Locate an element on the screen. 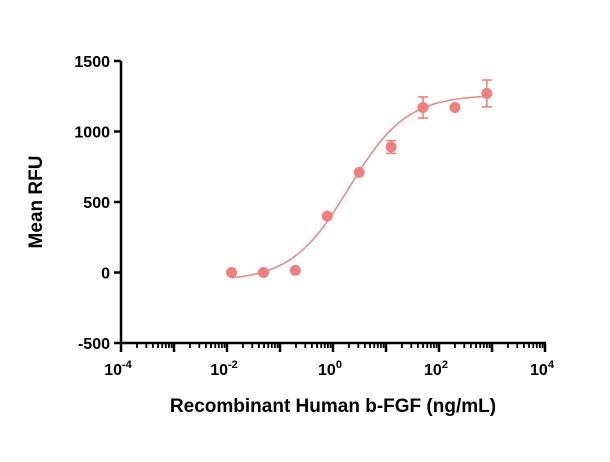 The height and width of the screenshot is (462, 610). x-tick-label: 10⁰ is located at coordinates (330, 369).